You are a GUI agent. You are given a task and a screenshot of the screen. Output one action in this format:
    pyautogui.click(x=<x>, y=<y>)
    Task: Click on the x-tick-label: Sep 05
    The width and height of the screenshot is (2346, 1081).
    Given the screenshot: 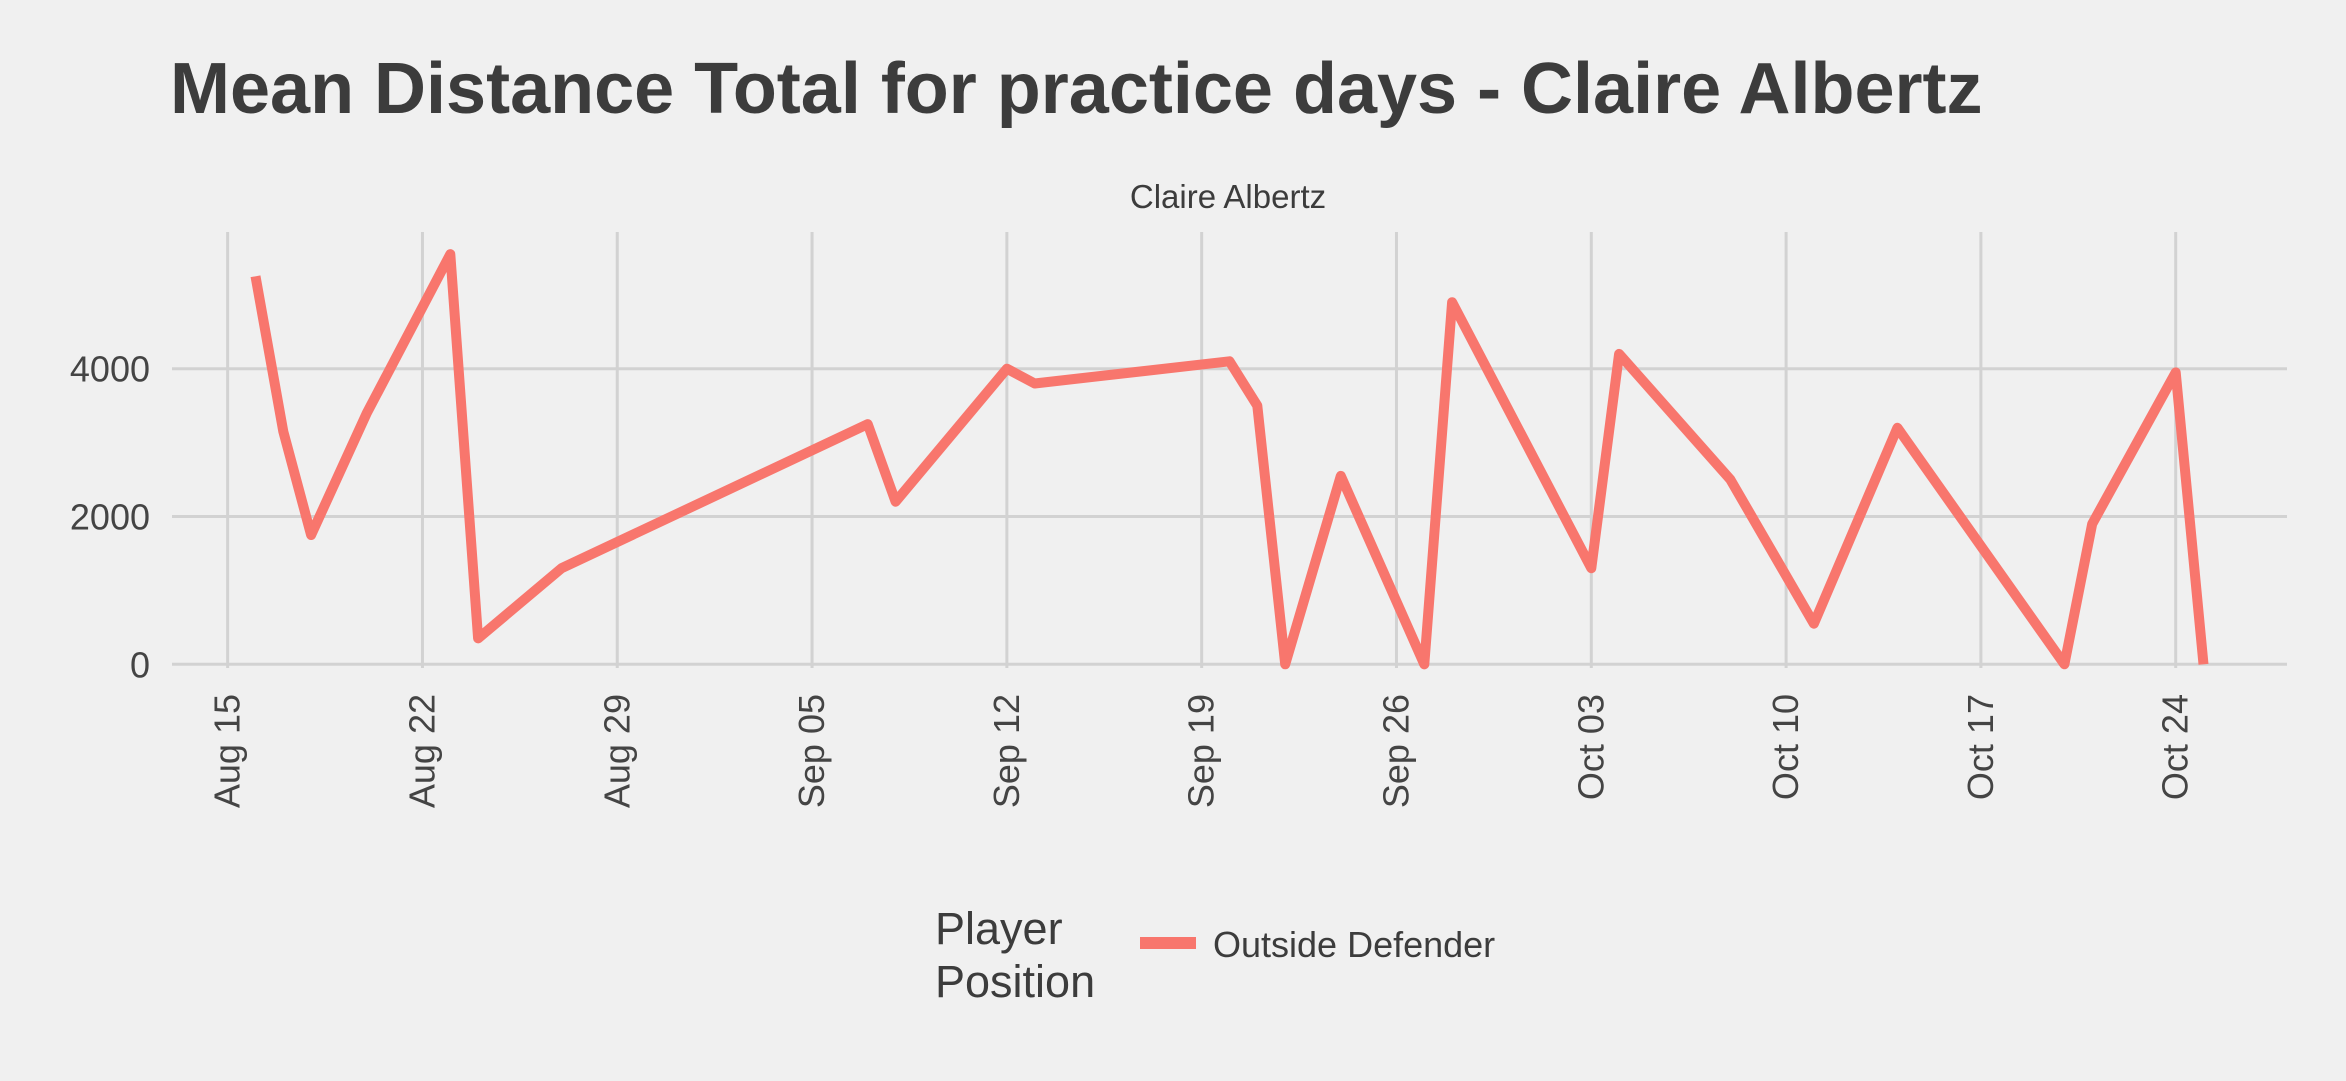 What is the action you would take?
    pyautogui.click(x=811, y=751)
    